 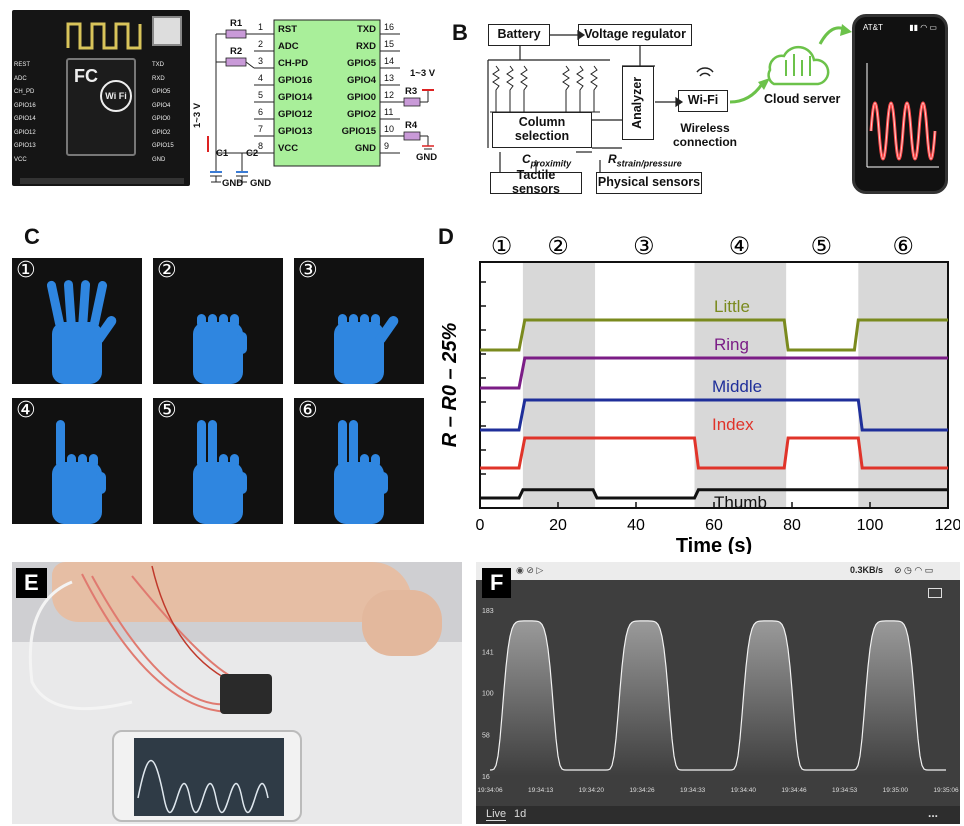 I want to click on gesture-photo-3: ③, so click(x=359, y=321).